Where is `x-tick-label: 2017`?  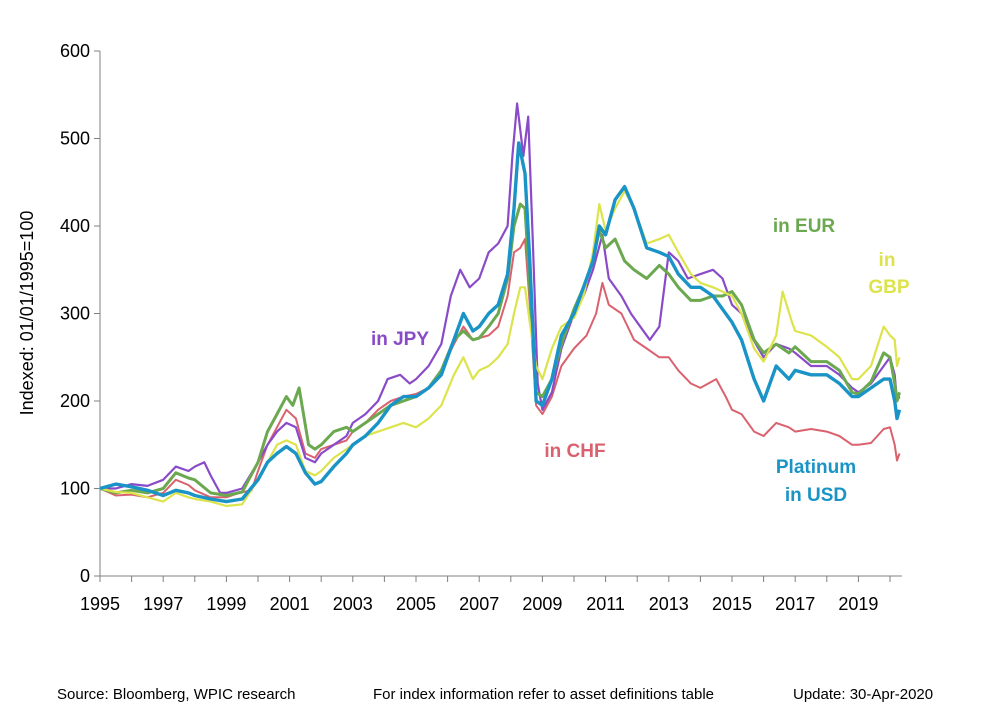
x-tick-label: 2017 is located at coordinates (795, 604).